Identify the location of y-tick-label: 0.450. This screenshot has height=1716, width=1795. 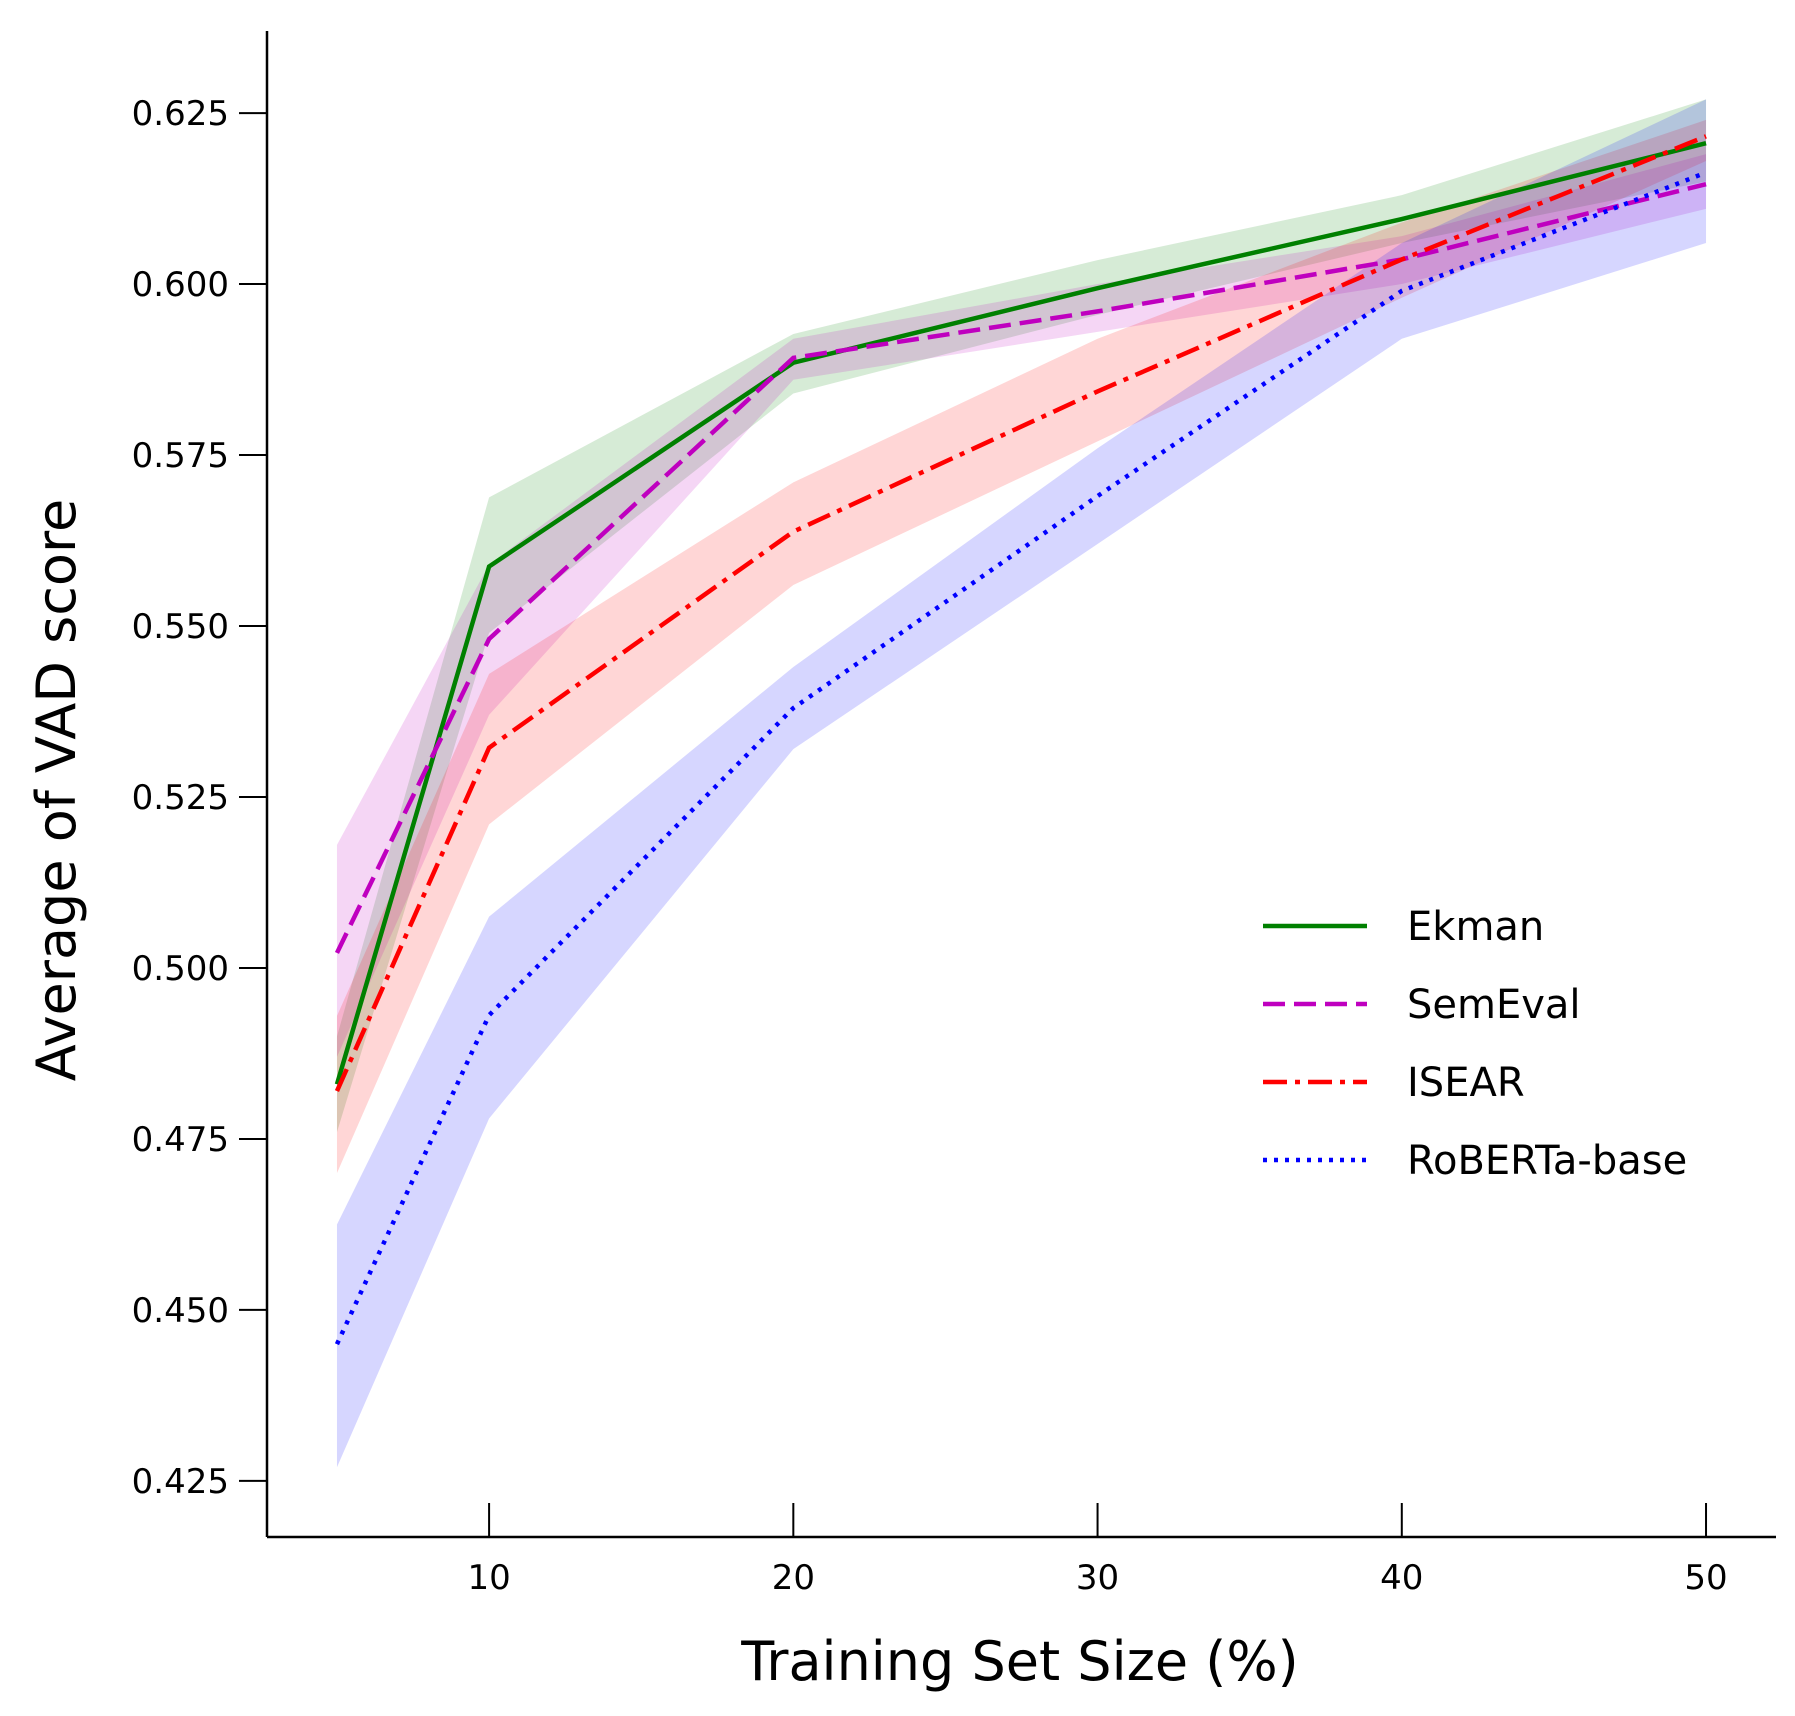
(180, 1311).